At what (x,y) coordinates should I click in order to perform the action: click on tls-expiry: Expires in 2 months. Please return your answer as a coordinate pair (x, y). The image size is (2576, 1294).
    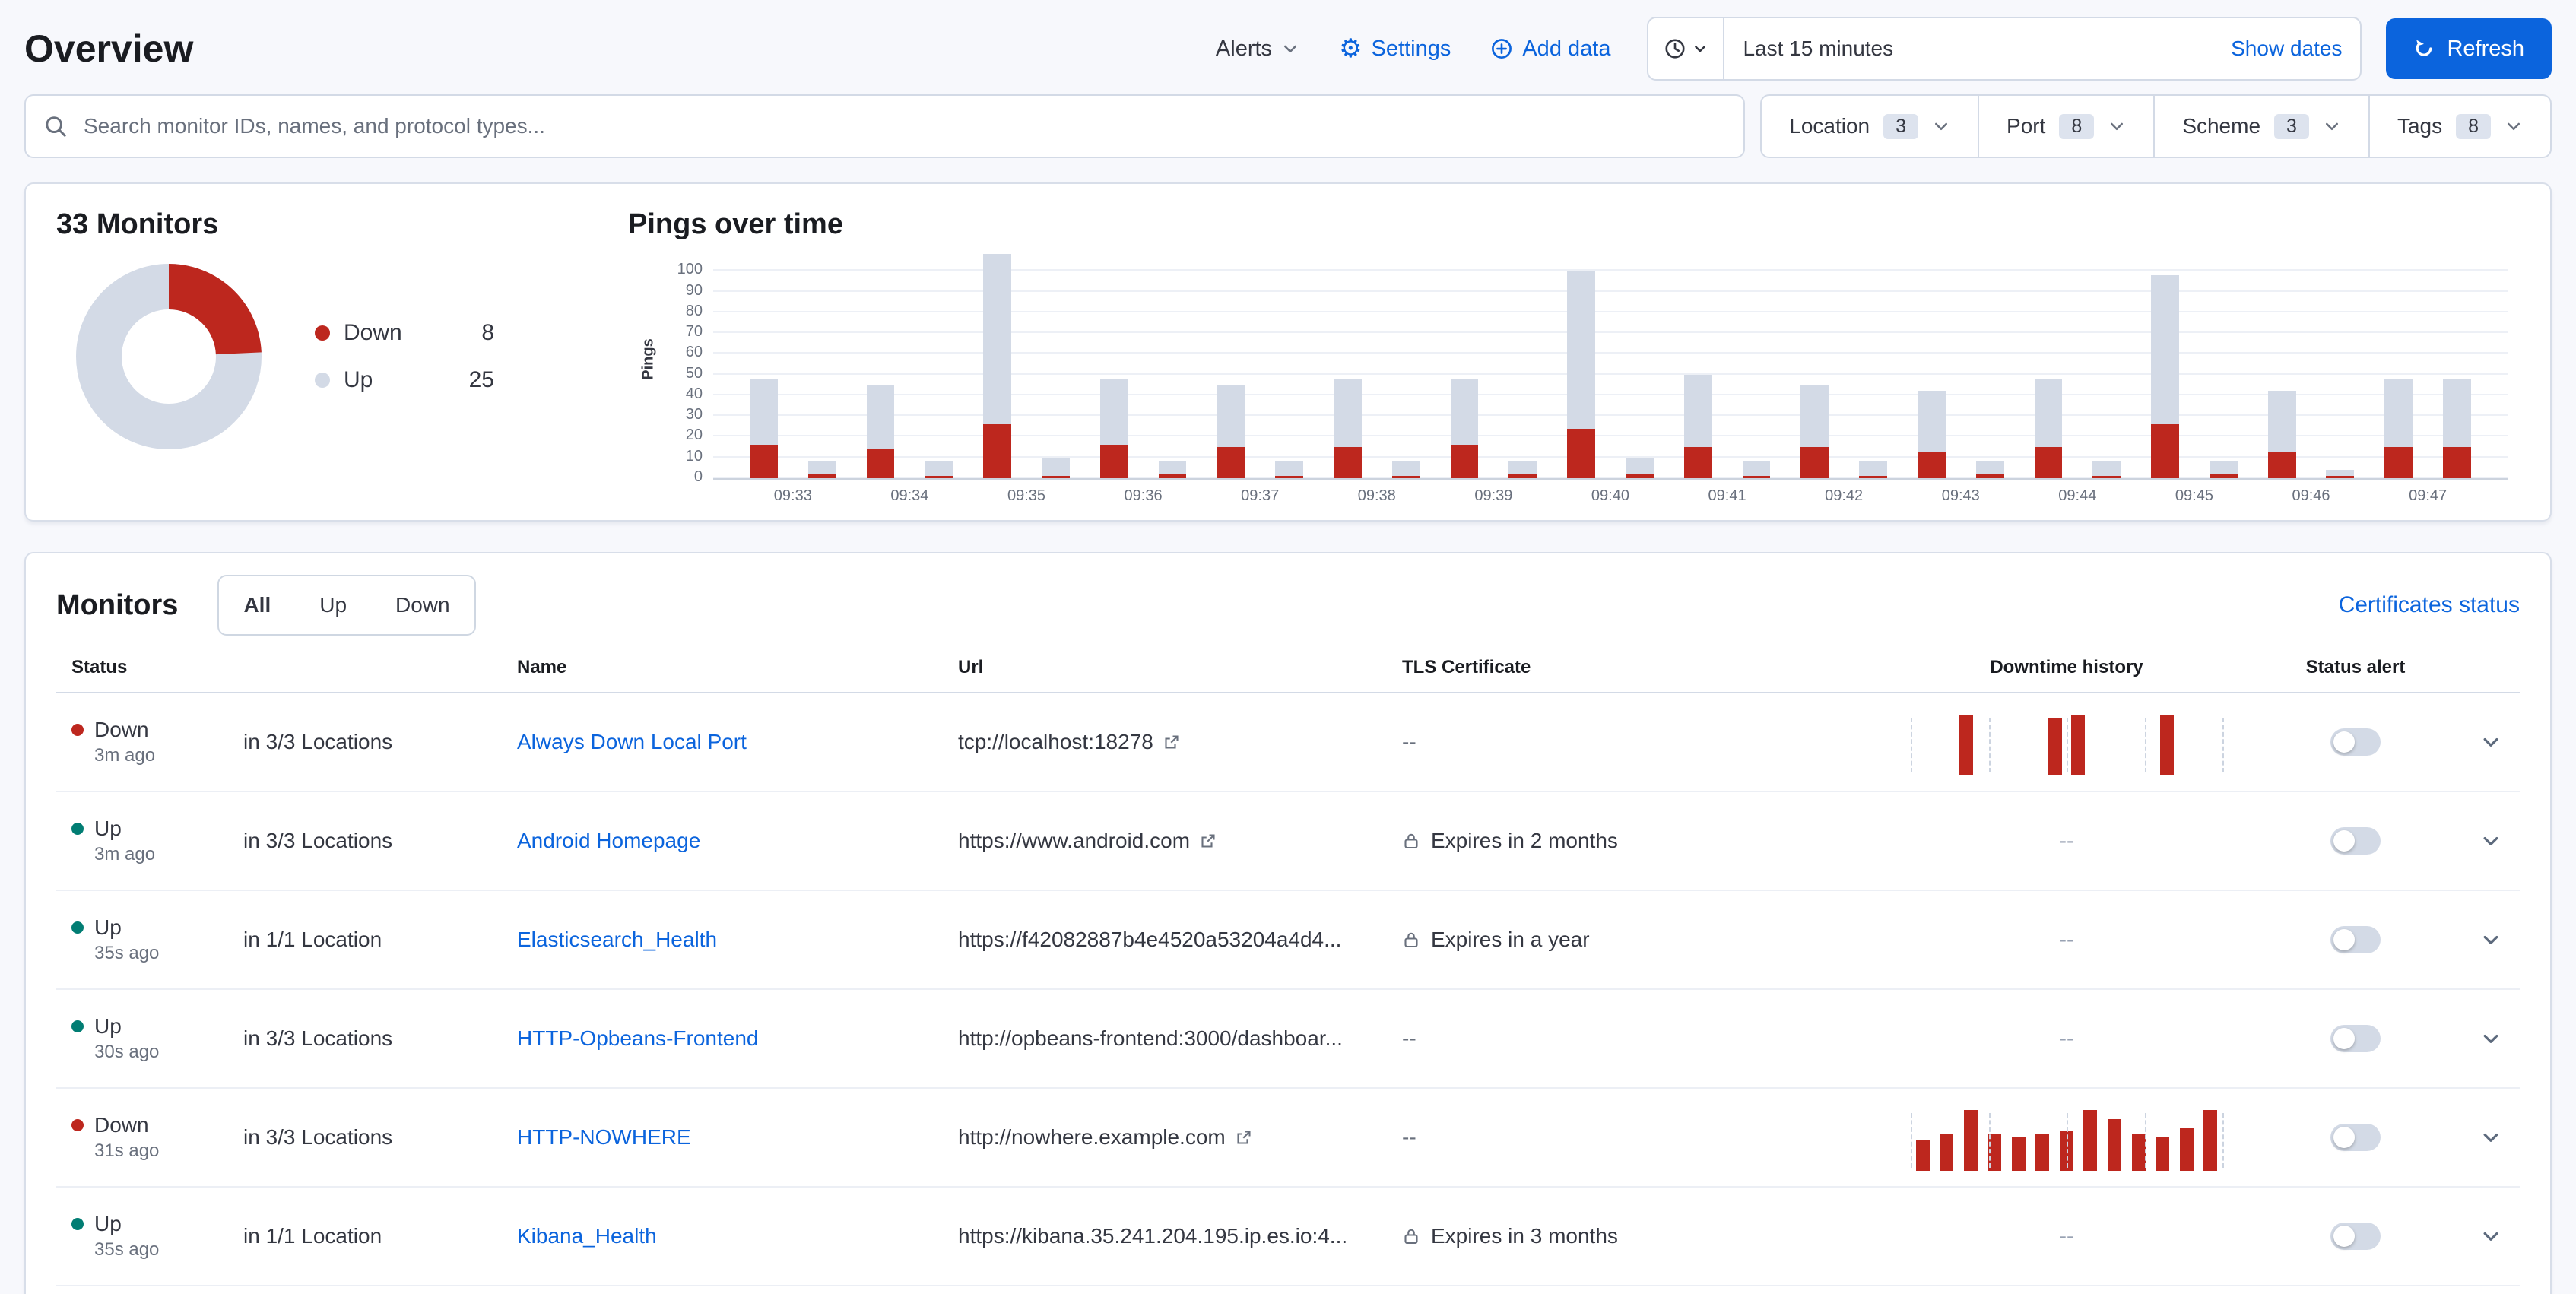
    Looking at the image, I should click on (1524, 841).